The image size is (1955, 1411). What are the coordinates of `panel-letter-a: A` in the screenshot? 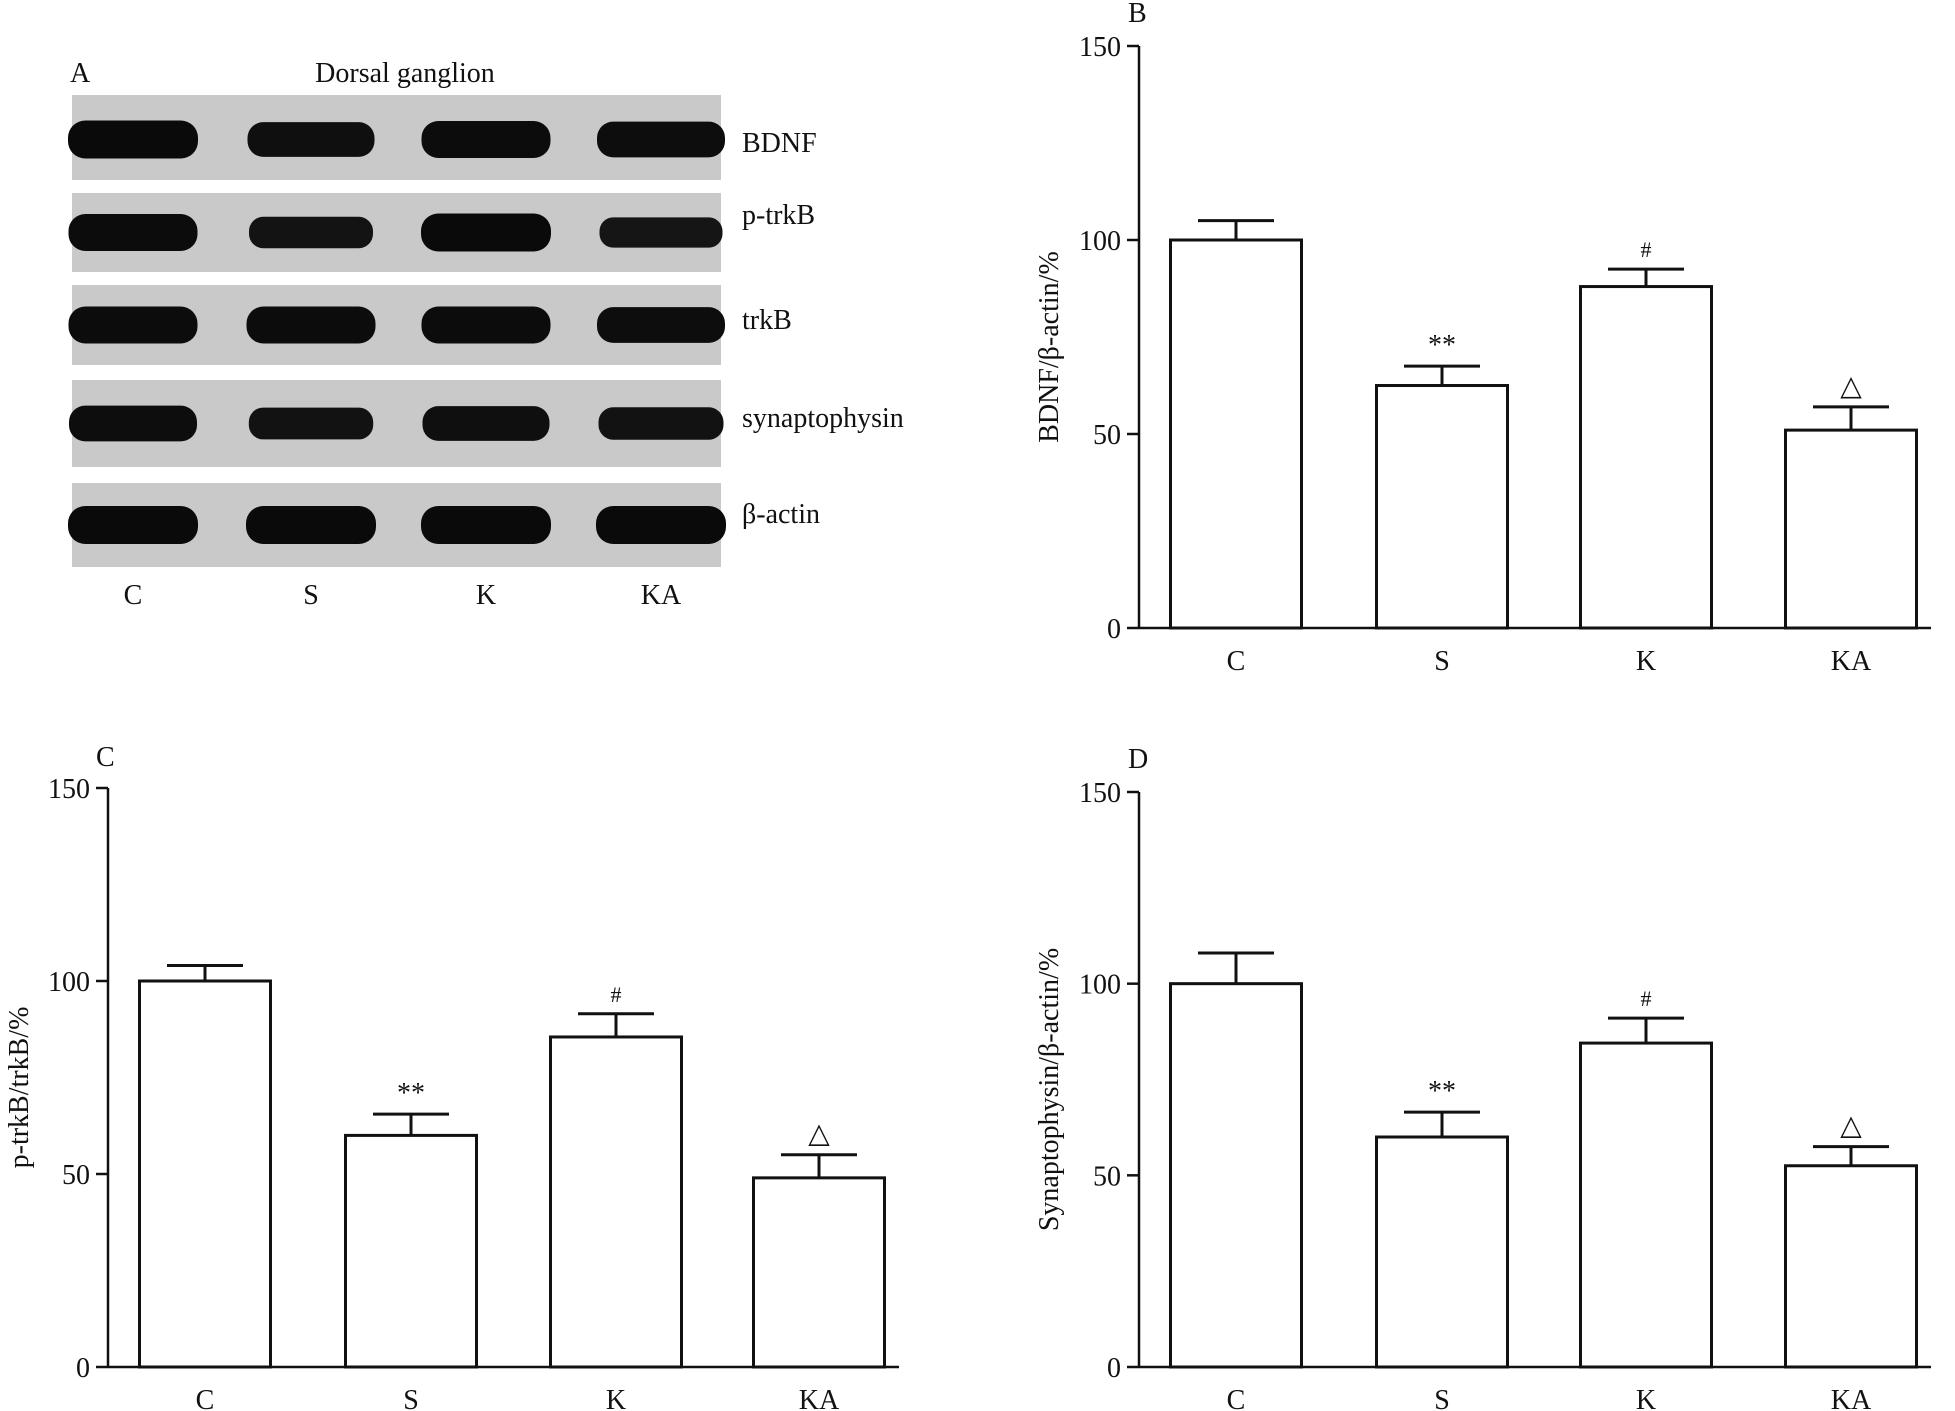 It's located at (80, 73).